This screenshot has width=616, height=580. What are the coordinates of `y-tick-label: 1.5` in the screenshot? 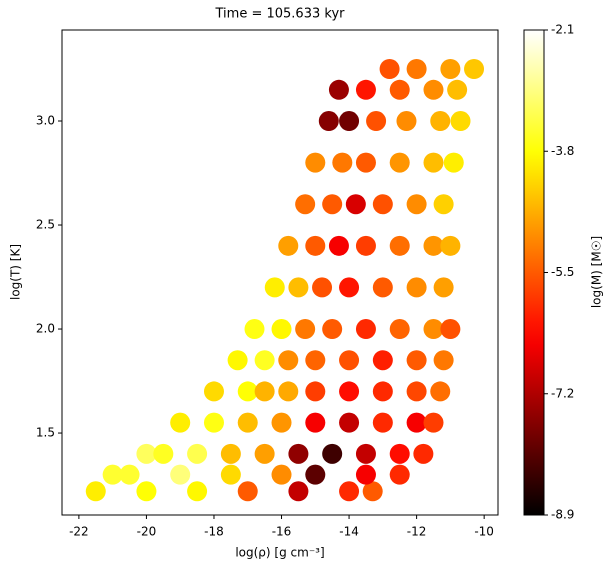 It's located at (45, 433).